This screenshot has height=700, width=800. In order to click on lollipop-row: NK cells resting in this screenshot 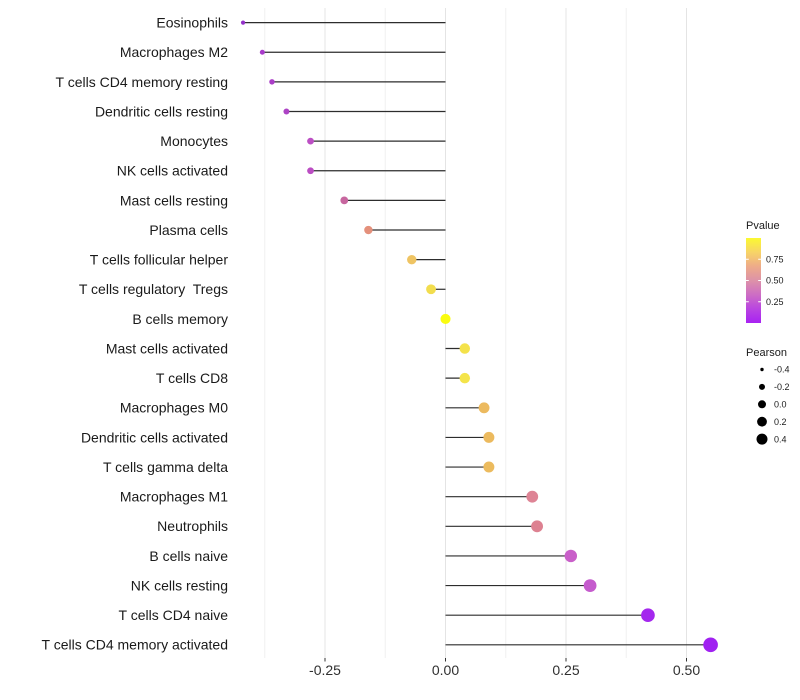, I will do `click(364, 585)`.